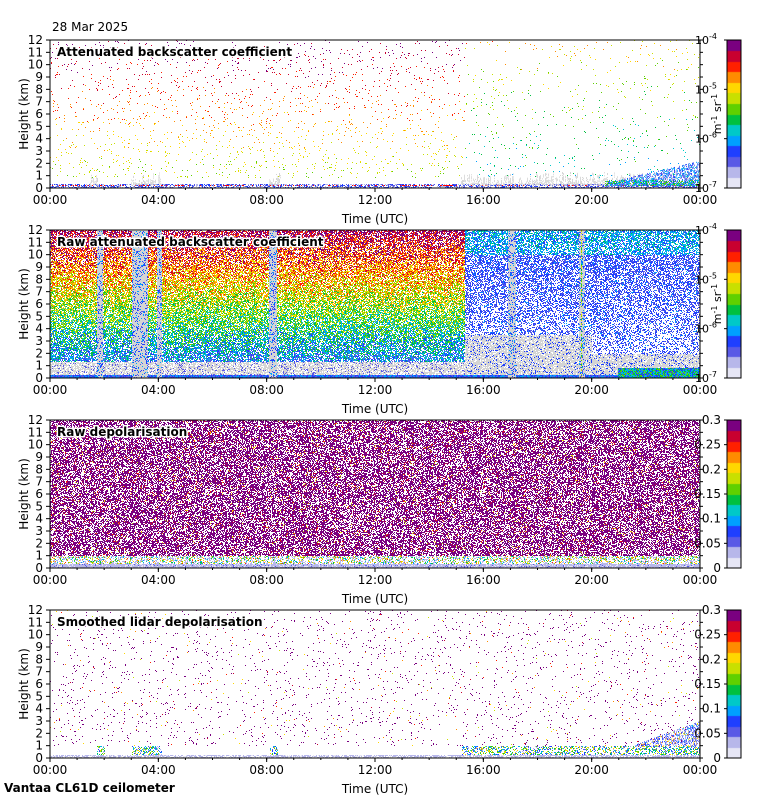 This screenshot has height=800, width=780. What do you see at coordinates (713, 374) in the screenshot?
I see `tick-exponent: -7` at bounding box center [713, 374].